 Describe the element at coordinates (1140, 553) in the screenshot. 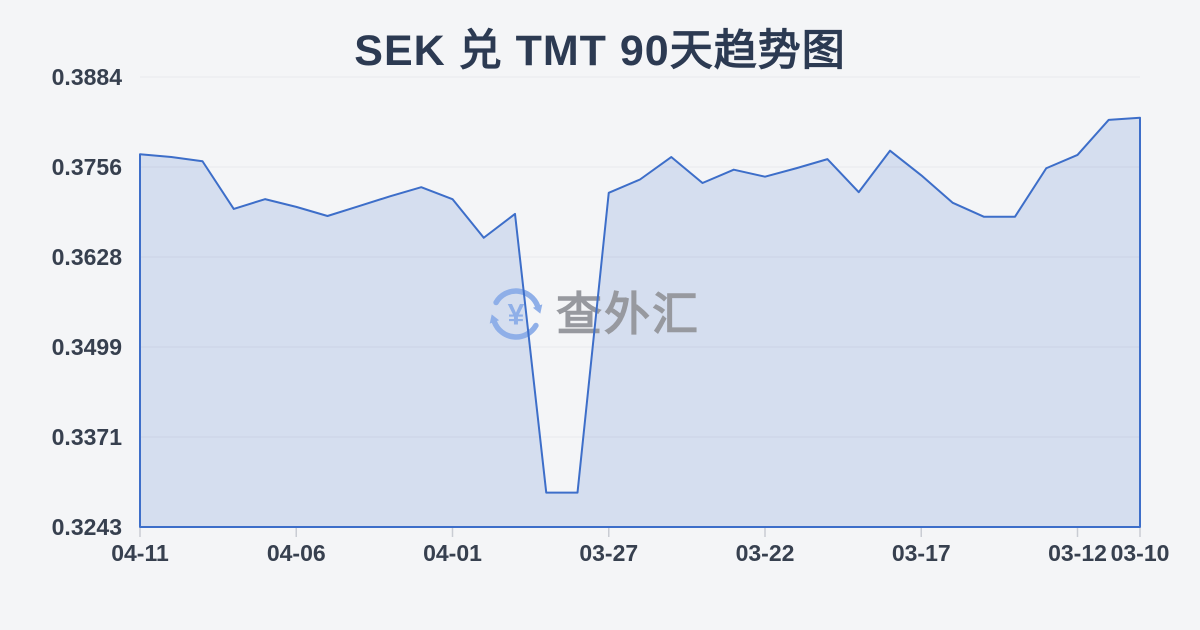

I see `x-axis-label: 03-10` at that location.